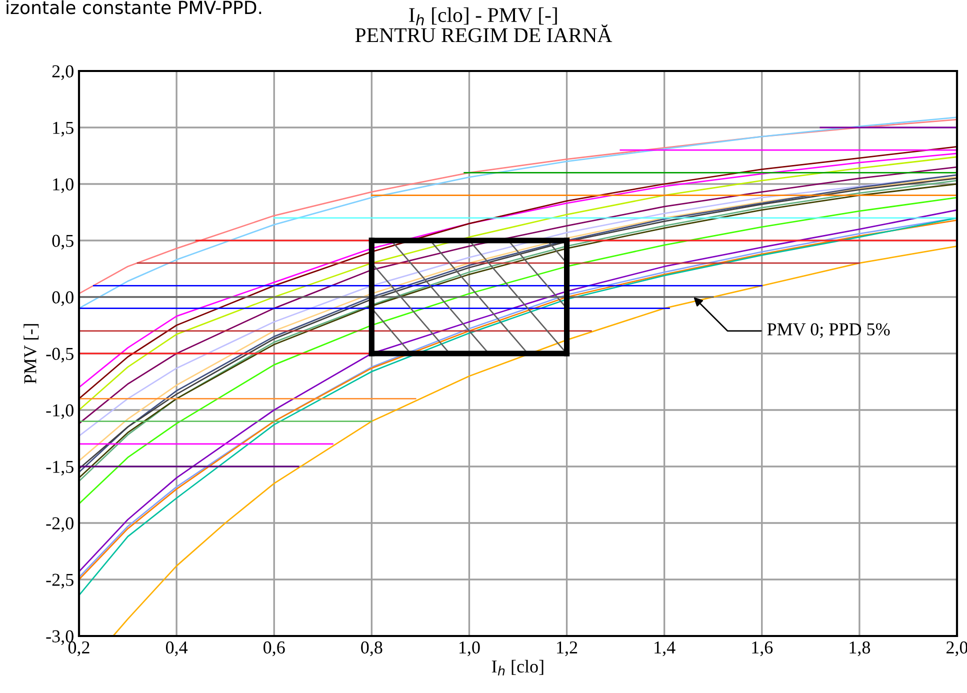 Image resolution: width=967 pixels, height=693 pixels. What do you see at coordinates (63, 242) in the screenshot?
I see `y-tick-label: 0,5` at bounding box center [63, 242].